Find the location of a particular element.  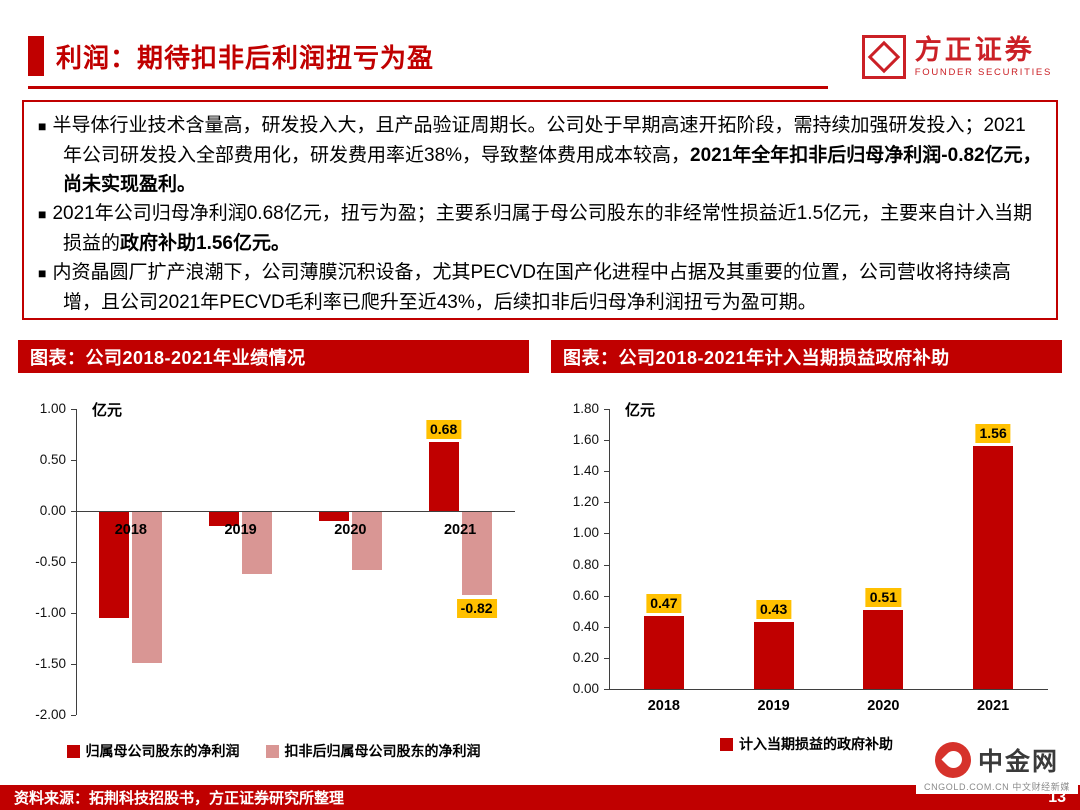

y-tick-label: 0.50 is located at coordinates (52, 459).